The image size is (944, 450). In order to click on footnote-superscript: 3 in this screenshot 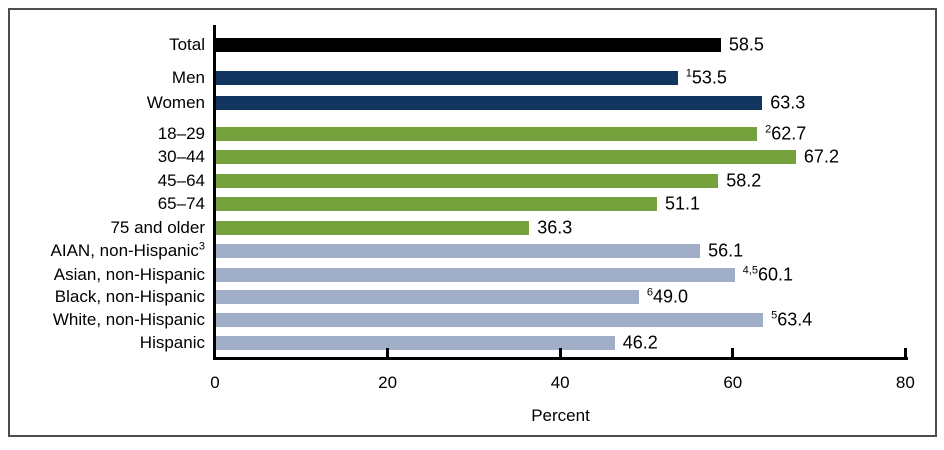, I will do `click(201, 246)`.